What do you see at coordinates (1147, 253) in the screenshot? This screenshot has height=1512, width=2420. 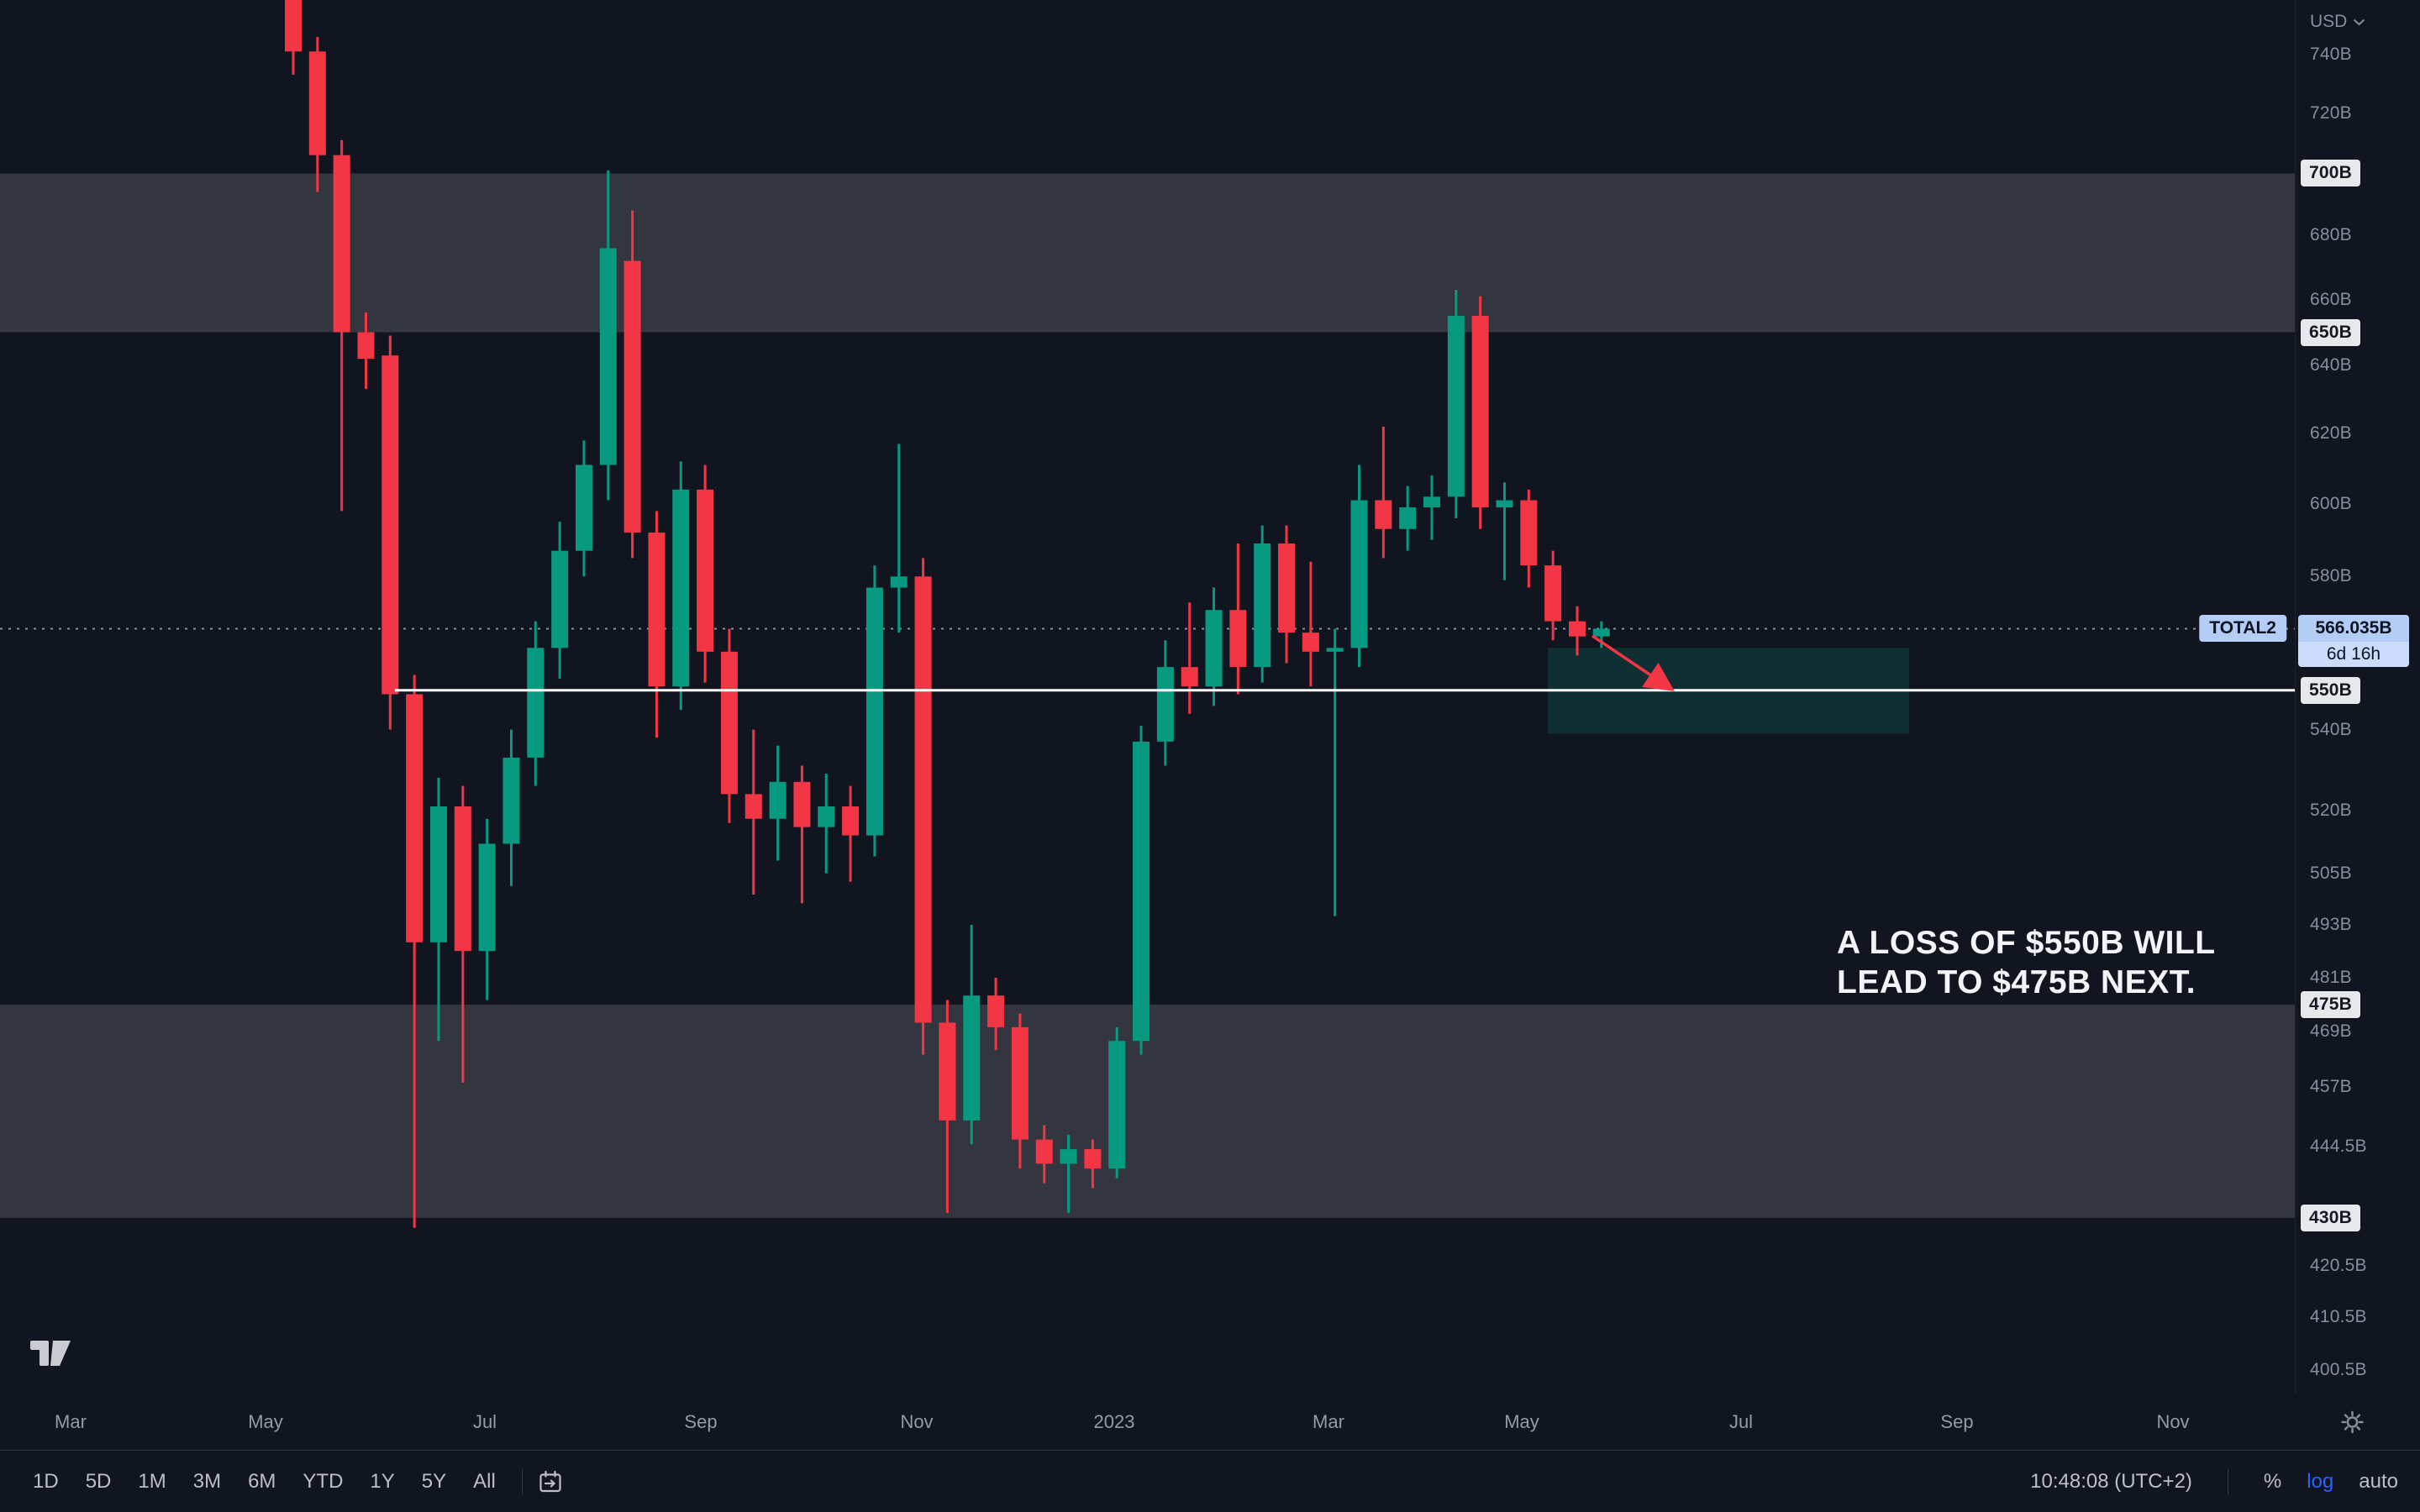 I see `price-zone-band` at bounding box center [1147, 253].